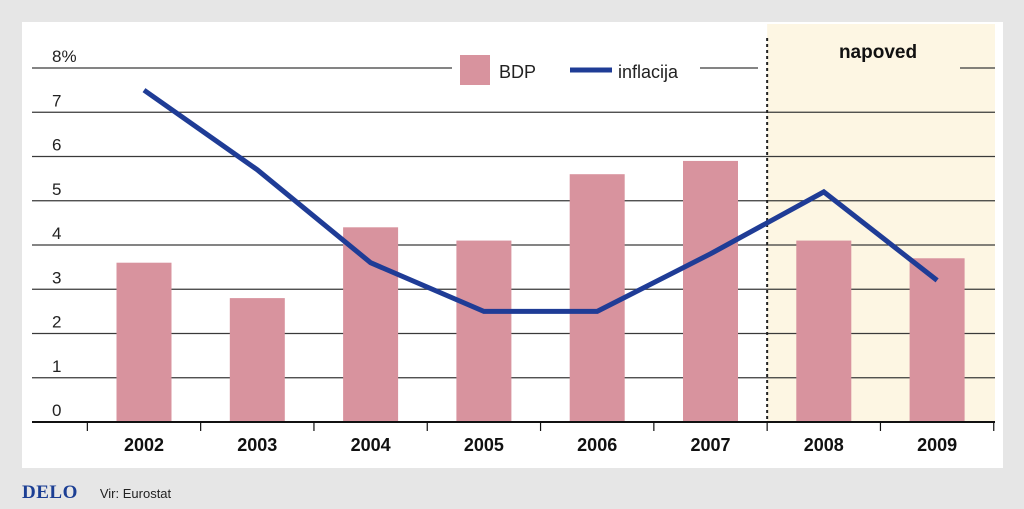 This screenshot has width=1024, height=509. I want to click on bar-bdp-2008, so click(824, 331).